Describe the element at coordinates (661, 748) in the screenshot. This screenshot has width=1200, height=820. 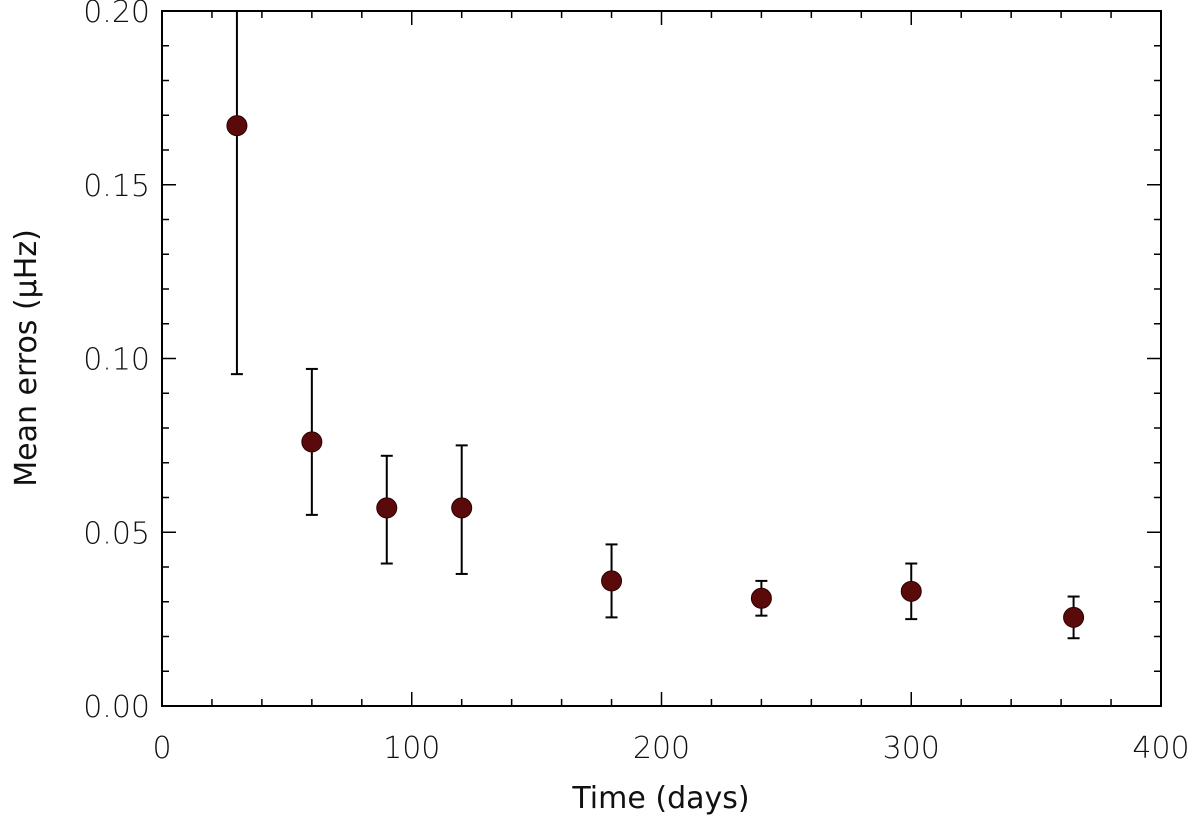
I see `x-tick-label: 200` at that location.